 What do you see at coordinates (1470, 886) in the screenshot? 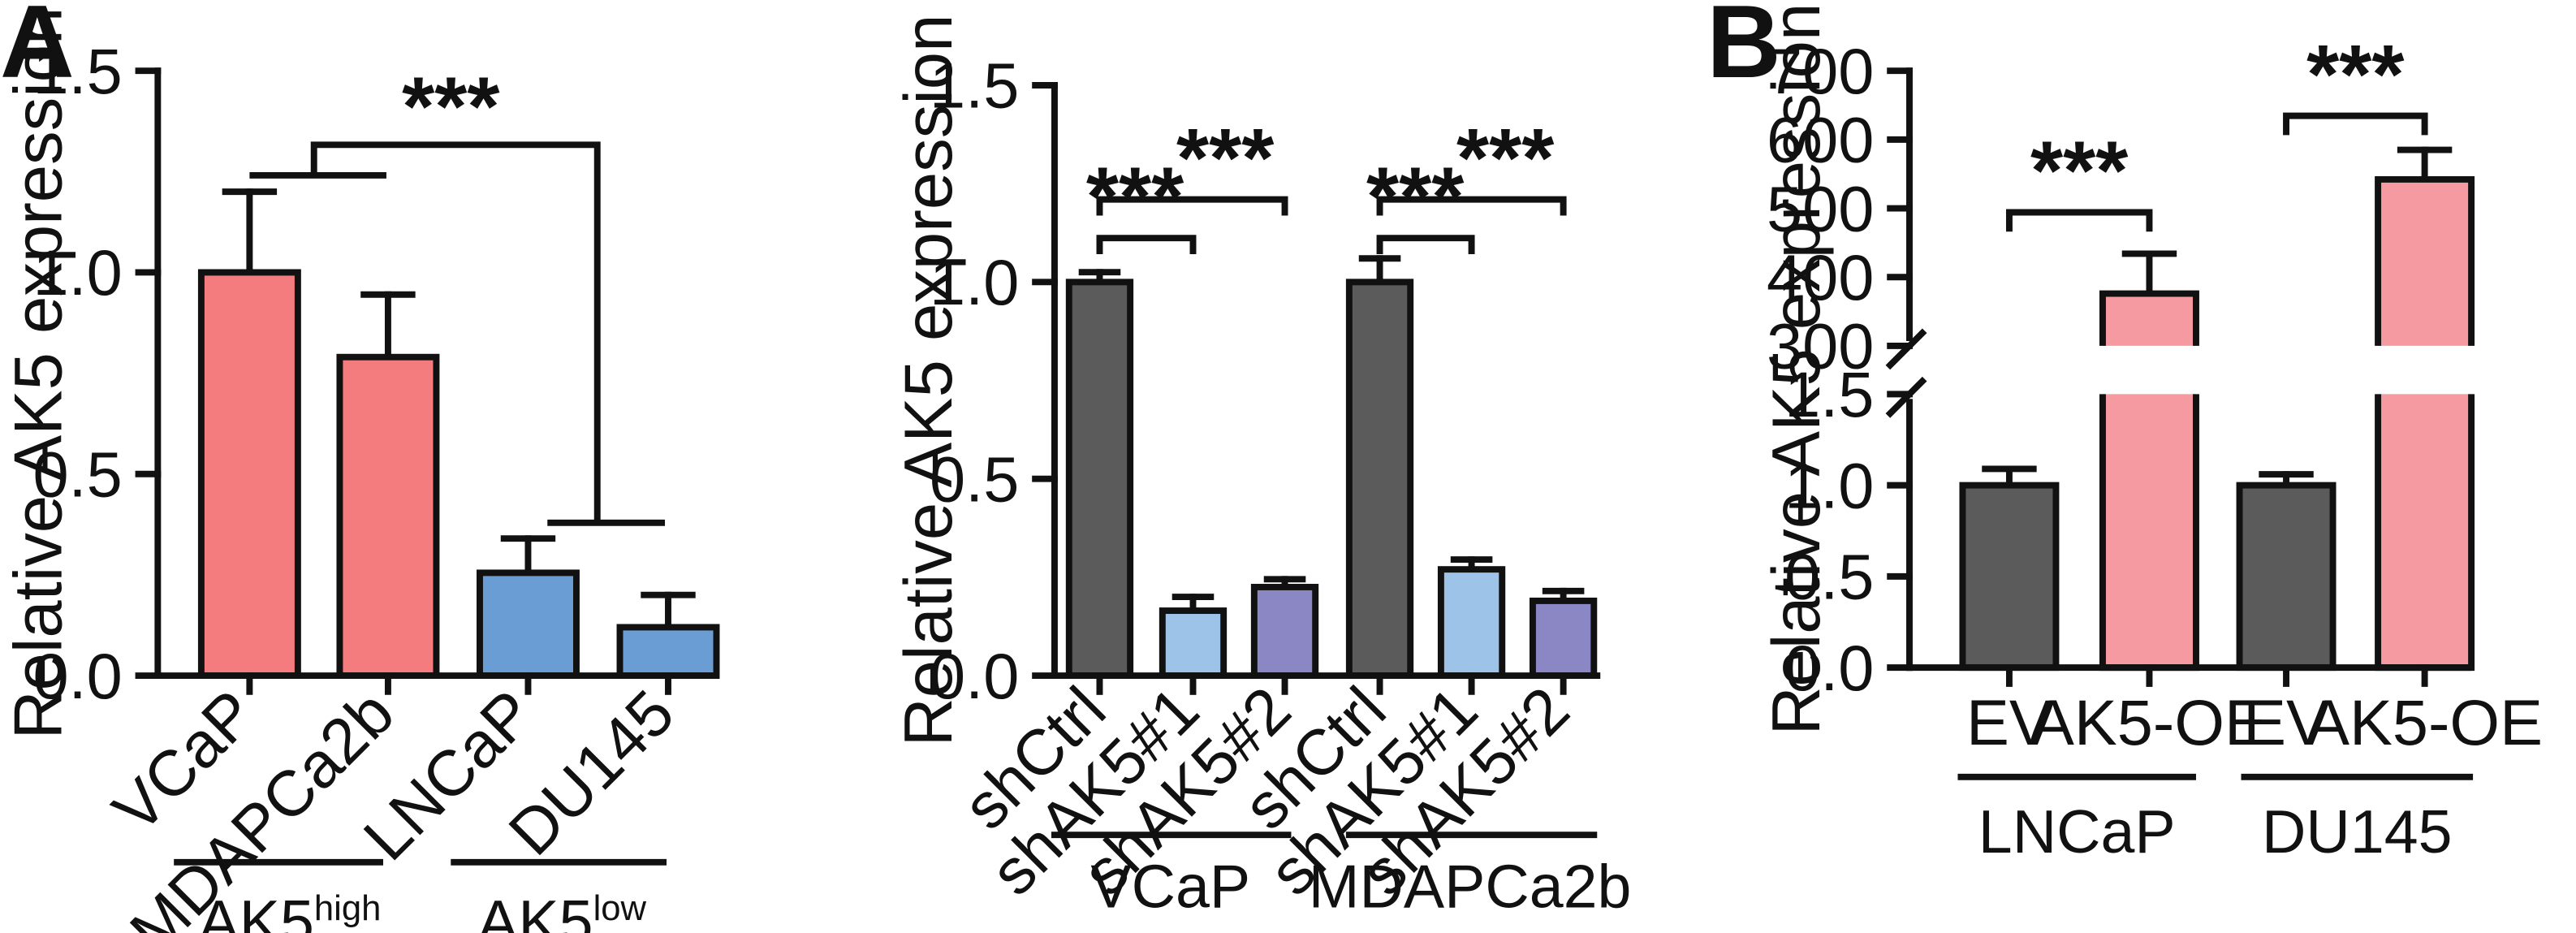
I see `group-label: MDAPCa2b` at bounding box center [1470, 886].